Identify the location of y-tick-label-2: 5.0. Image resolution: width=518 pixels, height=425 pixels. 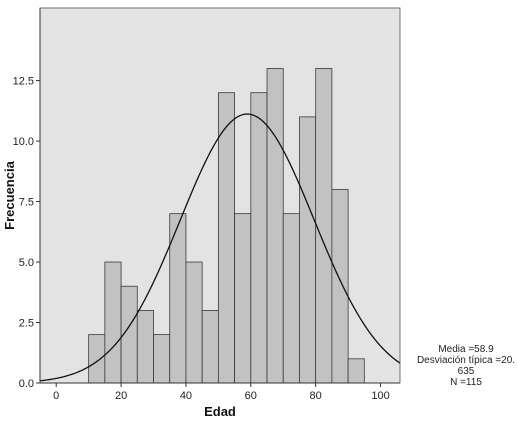
(26, 263).